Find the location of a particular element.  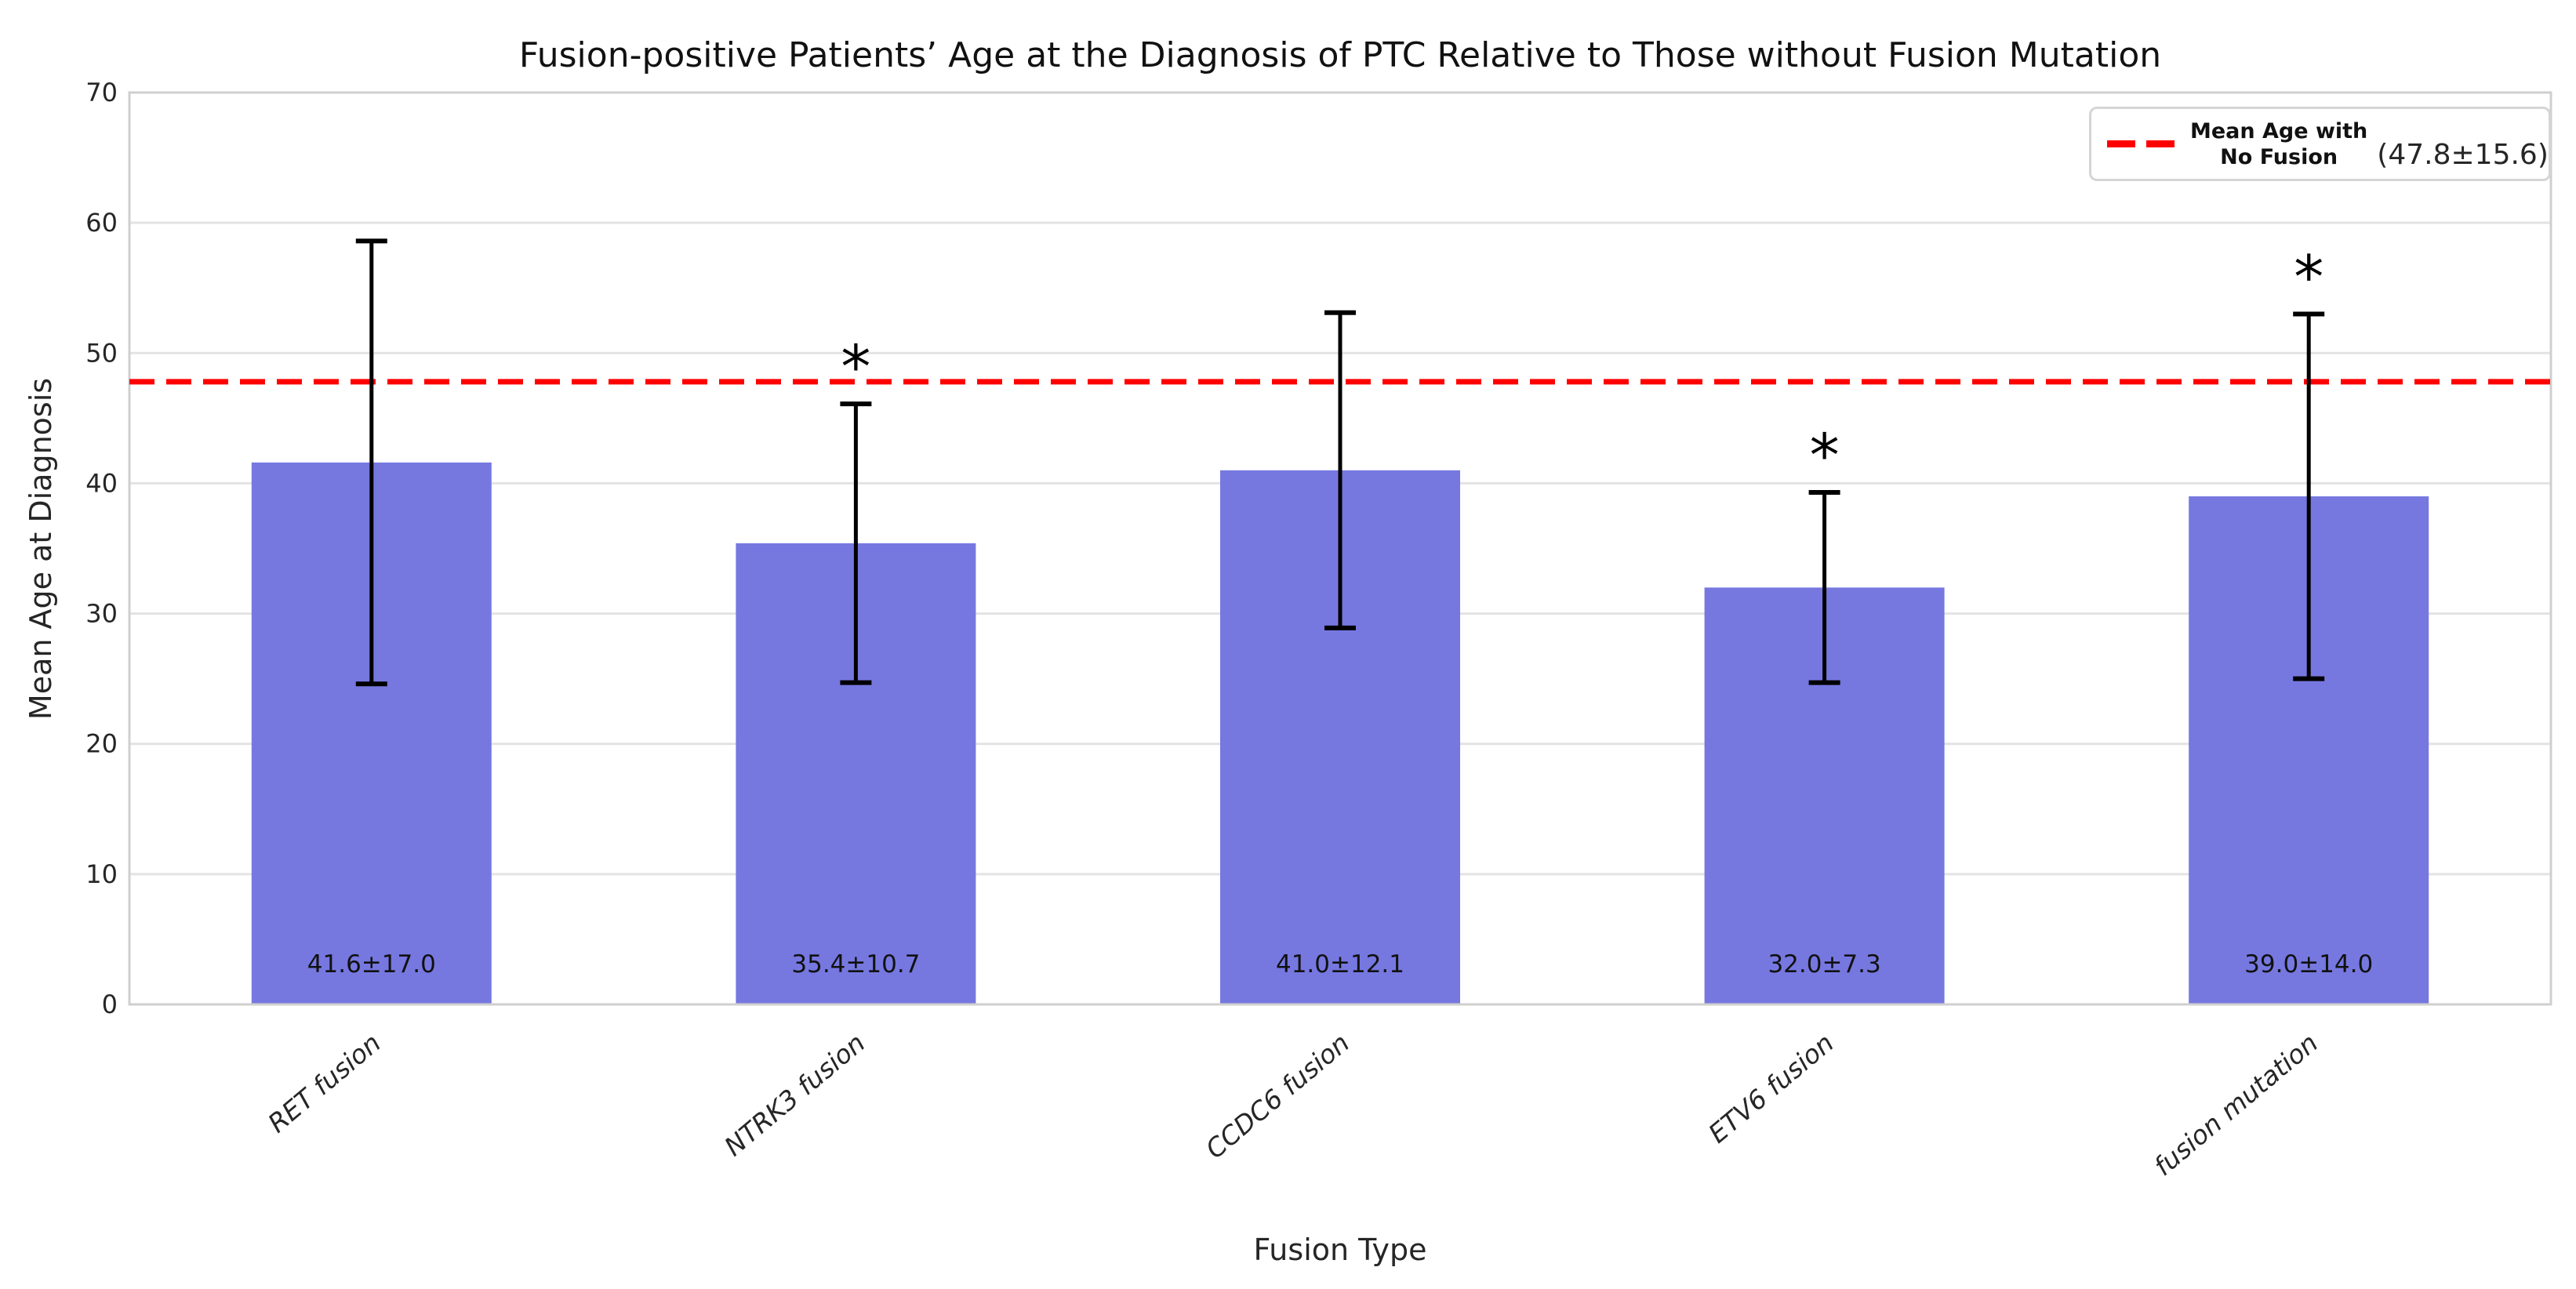

legend-label-line2: No Fusion is located at coordinates (2279, 156).